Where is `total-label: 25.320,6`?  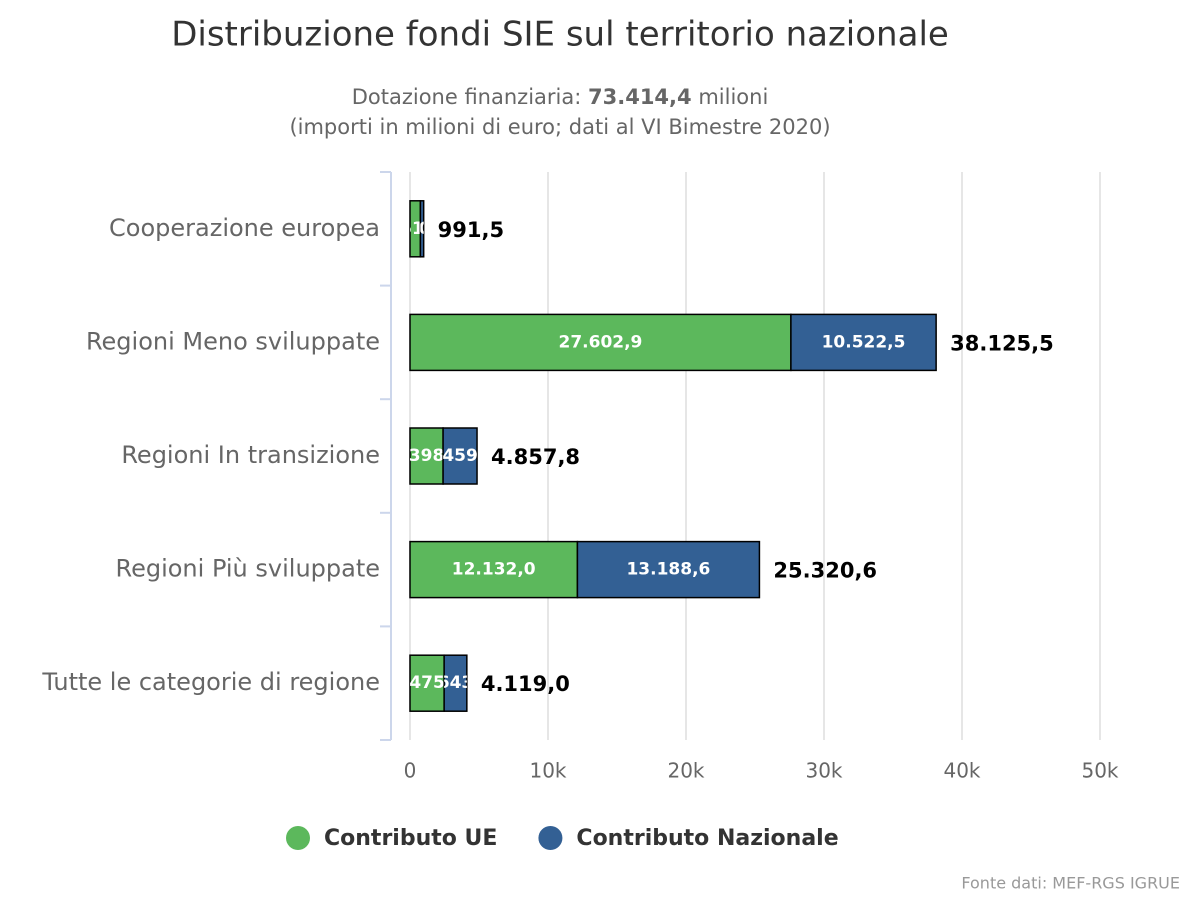 total-label: 25.320,6 is located at coordinates (825, 571).